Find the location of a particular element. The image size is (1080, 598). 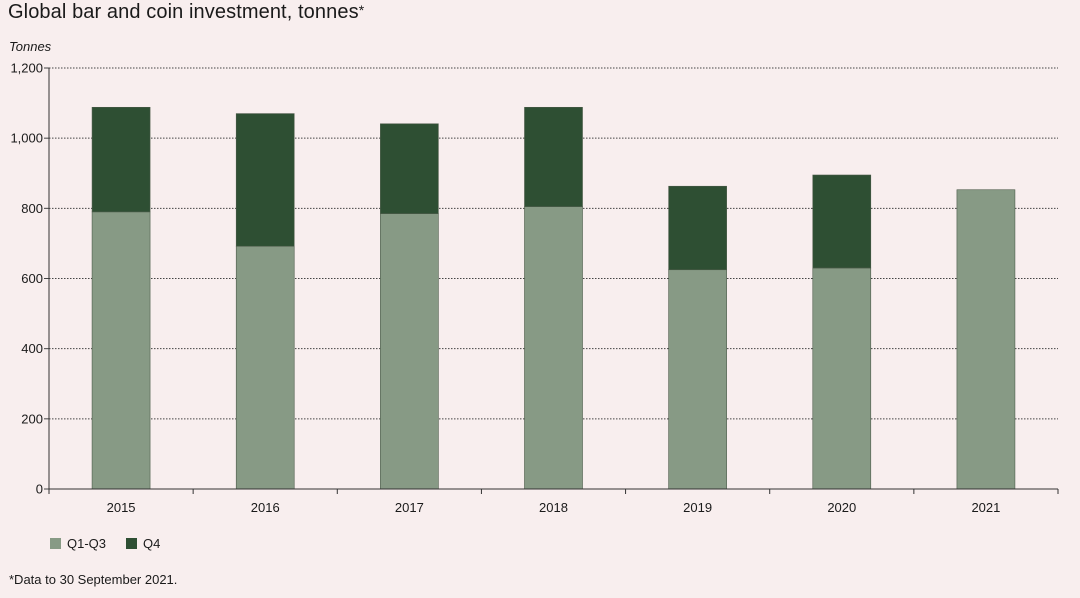

legend-label-q1-q3: Q1-Q3 is located at coordinates (87, 543).